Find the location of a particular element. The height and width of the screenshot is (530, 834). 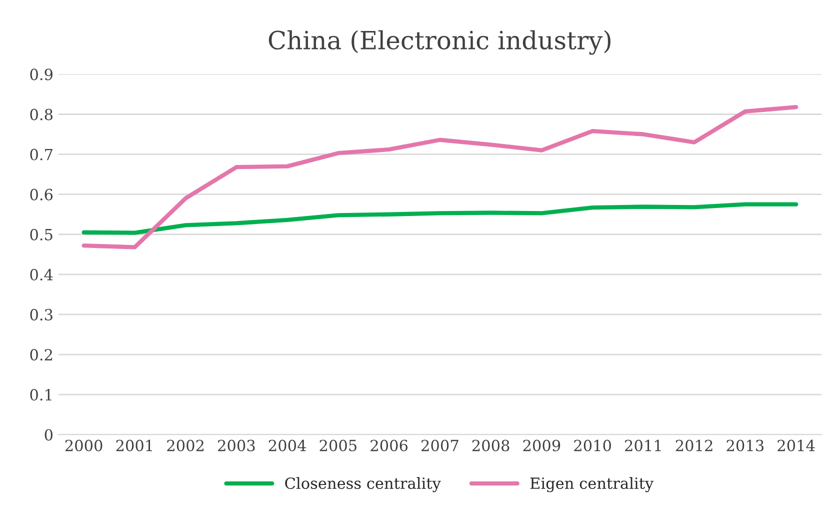

x-tick-label: 2000 is located at coordinates (83, 446).